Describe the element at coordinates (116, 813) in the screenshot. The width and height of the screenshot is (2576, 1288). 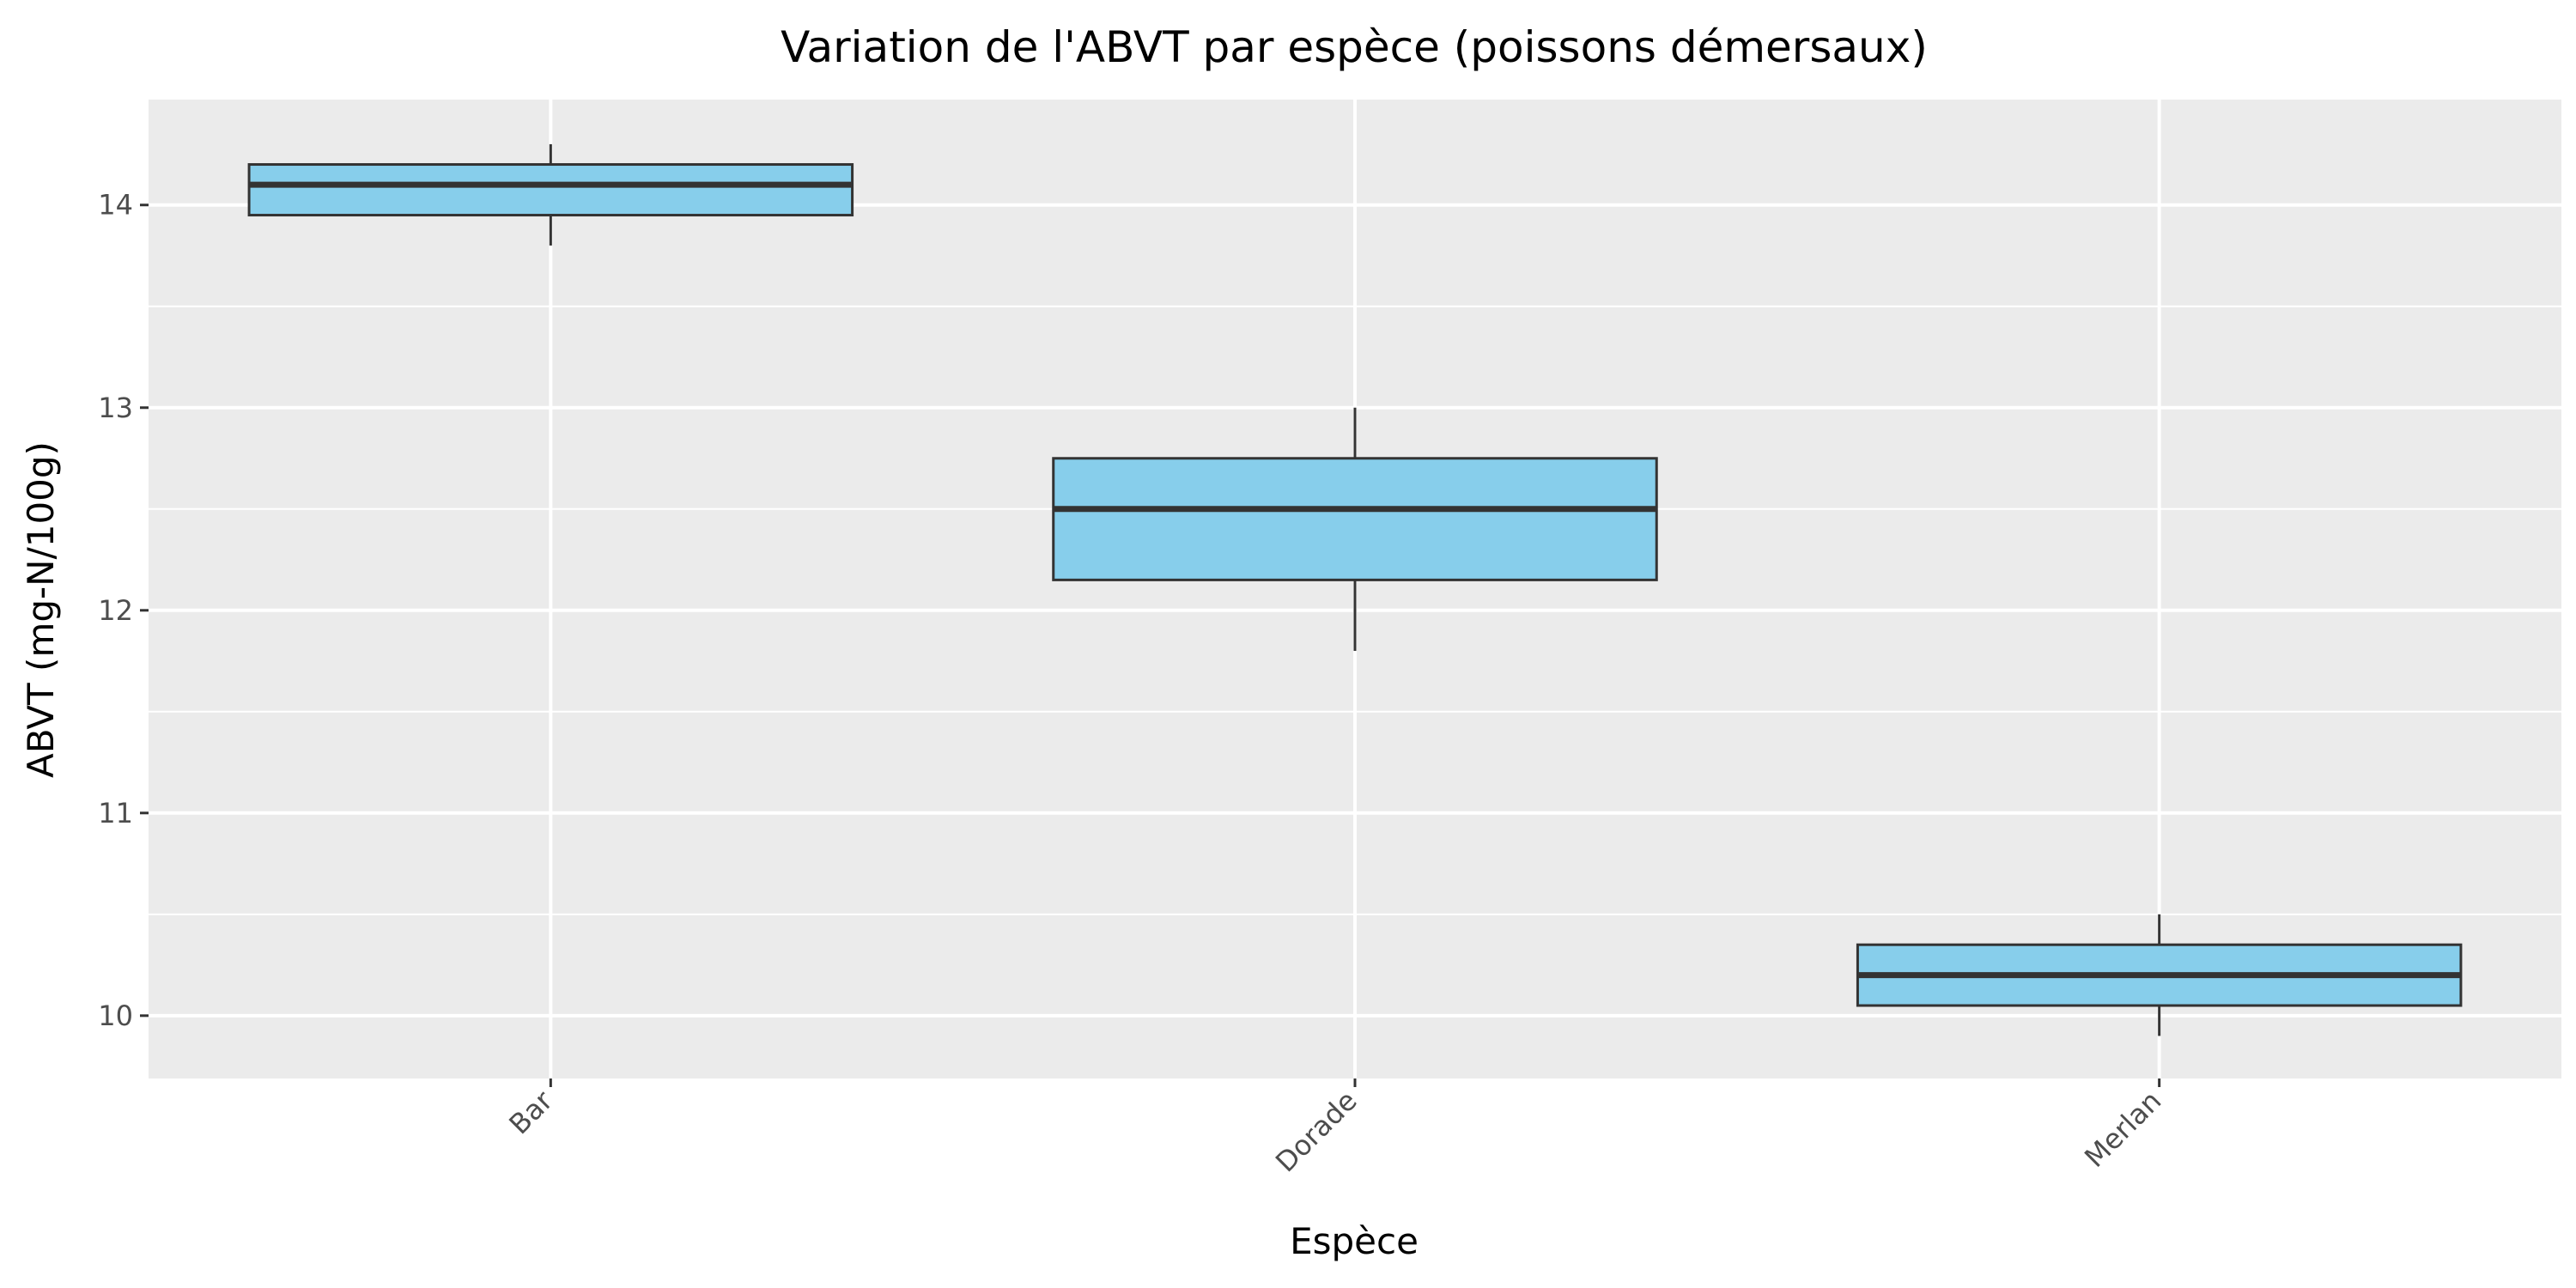
I see `y-tick-label: 11` at that location.